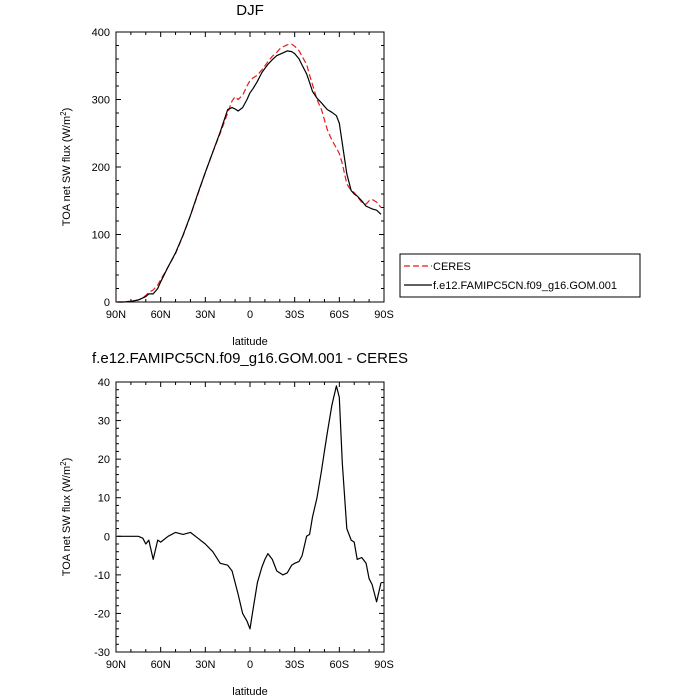  I want to click on top-x-tick-label: 0, so click(250, 315).